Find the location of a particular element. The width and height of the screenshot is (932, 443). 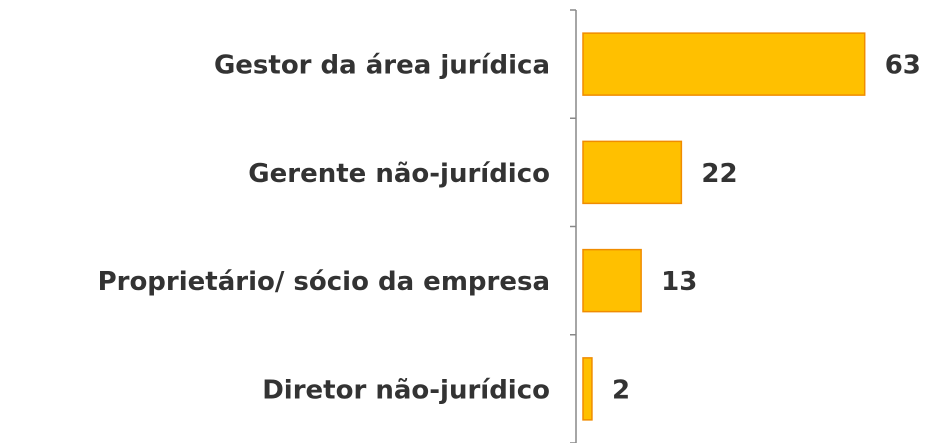

category-label: Gerente não-jurídico is located at coordinates (399, 174).